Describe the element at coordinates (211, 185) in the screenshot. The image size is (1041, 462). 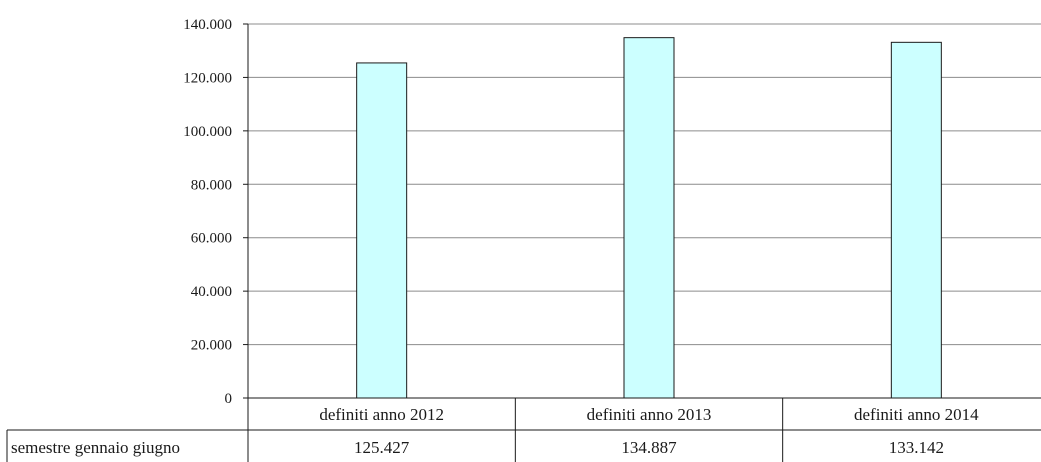
I see `y-tick-label: 80.000` at that location.